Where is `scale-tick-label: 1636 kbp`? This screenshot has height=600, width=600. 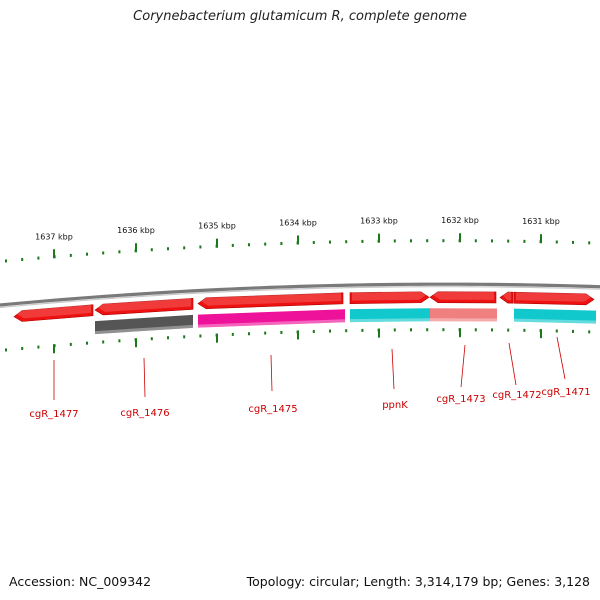 scale-tick-label: 1636 kbp is located at coordinates (136, 230).